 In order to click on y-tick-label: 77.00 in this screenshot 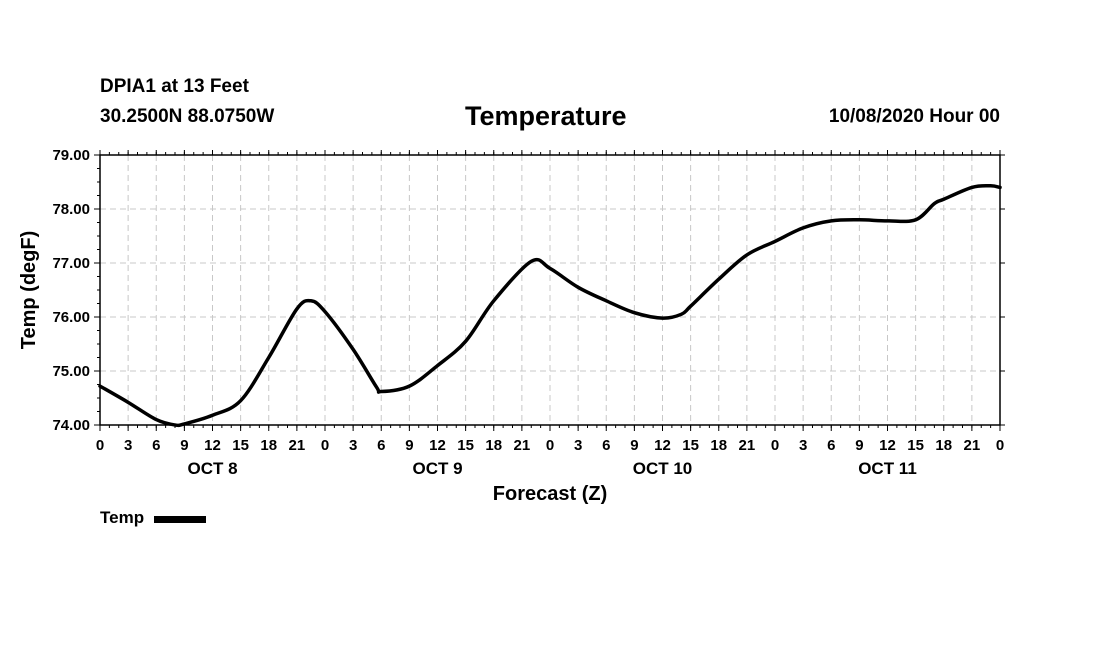, I will do `click(71, 263)`.